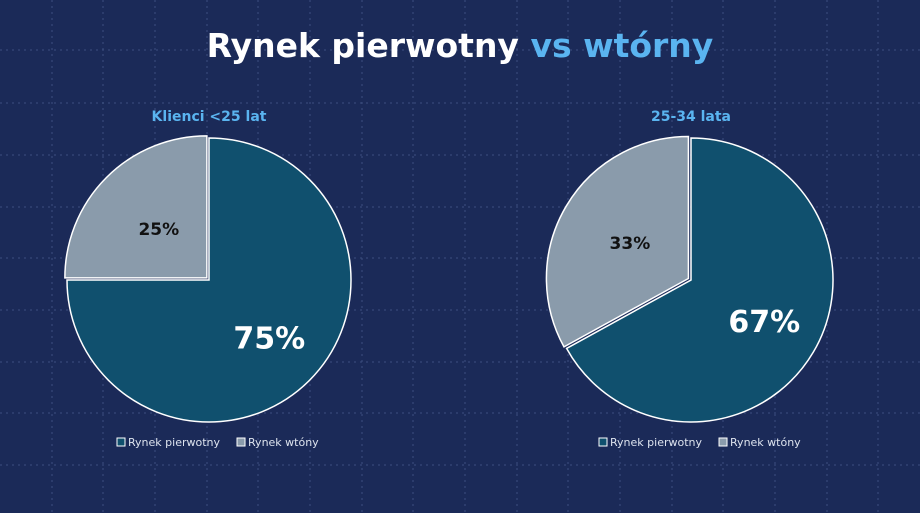 Image resolution: width=920 pixels, height=513 pixels. I want to click on chart-title: 25-34 lata, so click(691, 117).